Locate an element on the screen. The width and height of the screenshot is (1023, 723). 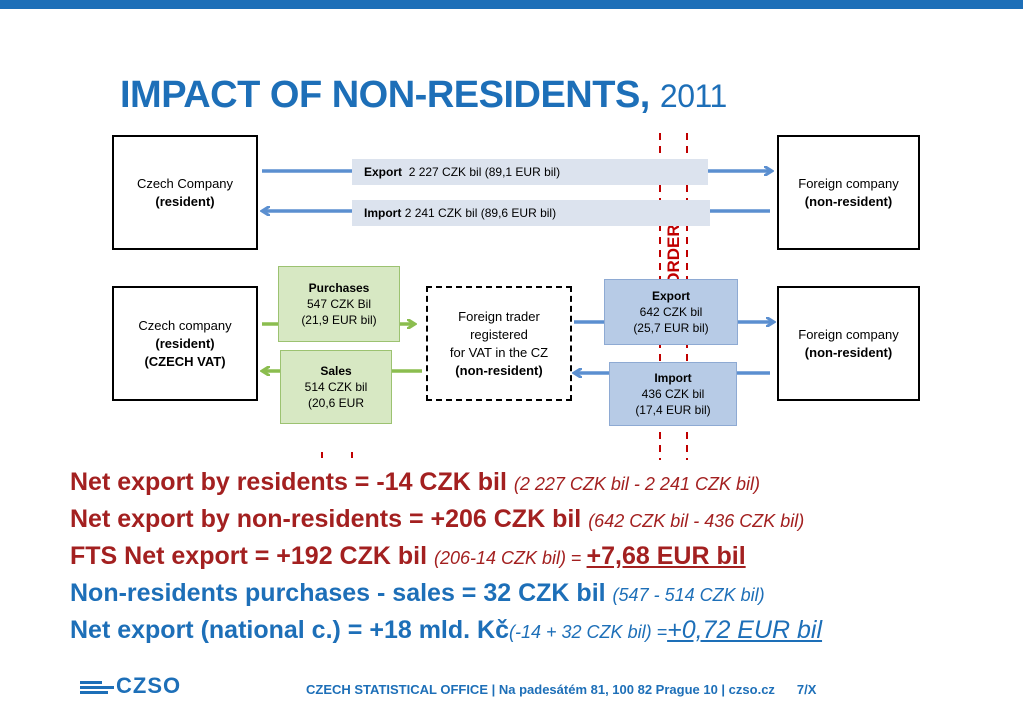
export-flow-label: Export 2 227 CZK bil (89,1 EUR bil) is located at coordinates (530, 172).